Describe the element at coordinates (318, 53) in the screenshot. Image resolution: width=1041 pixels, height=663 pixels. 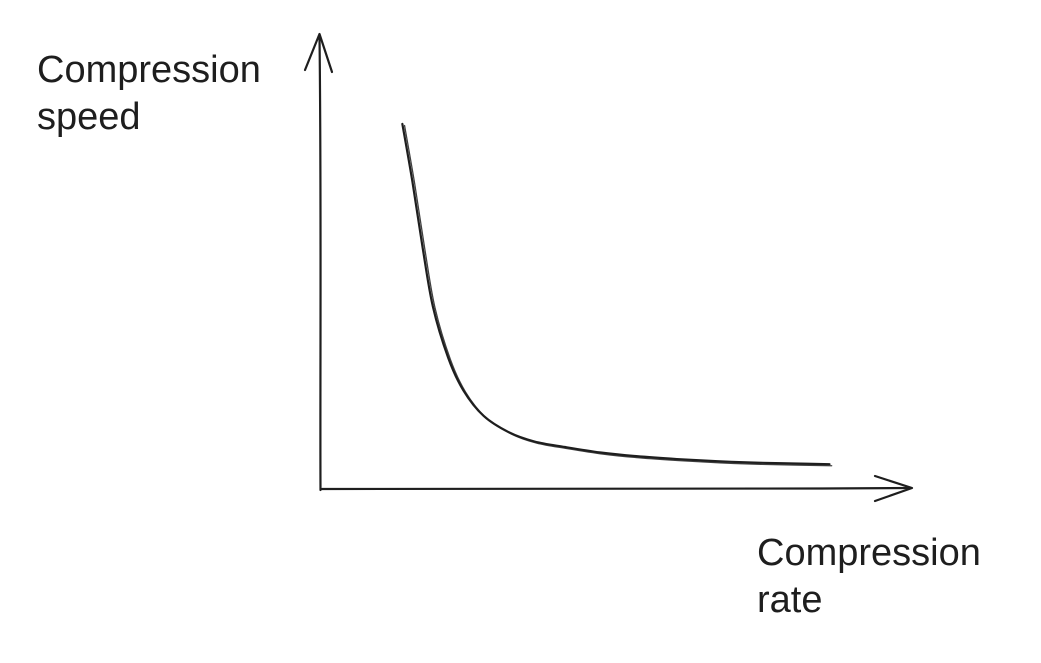
I see `y-axis-arrow-icon` at that location.